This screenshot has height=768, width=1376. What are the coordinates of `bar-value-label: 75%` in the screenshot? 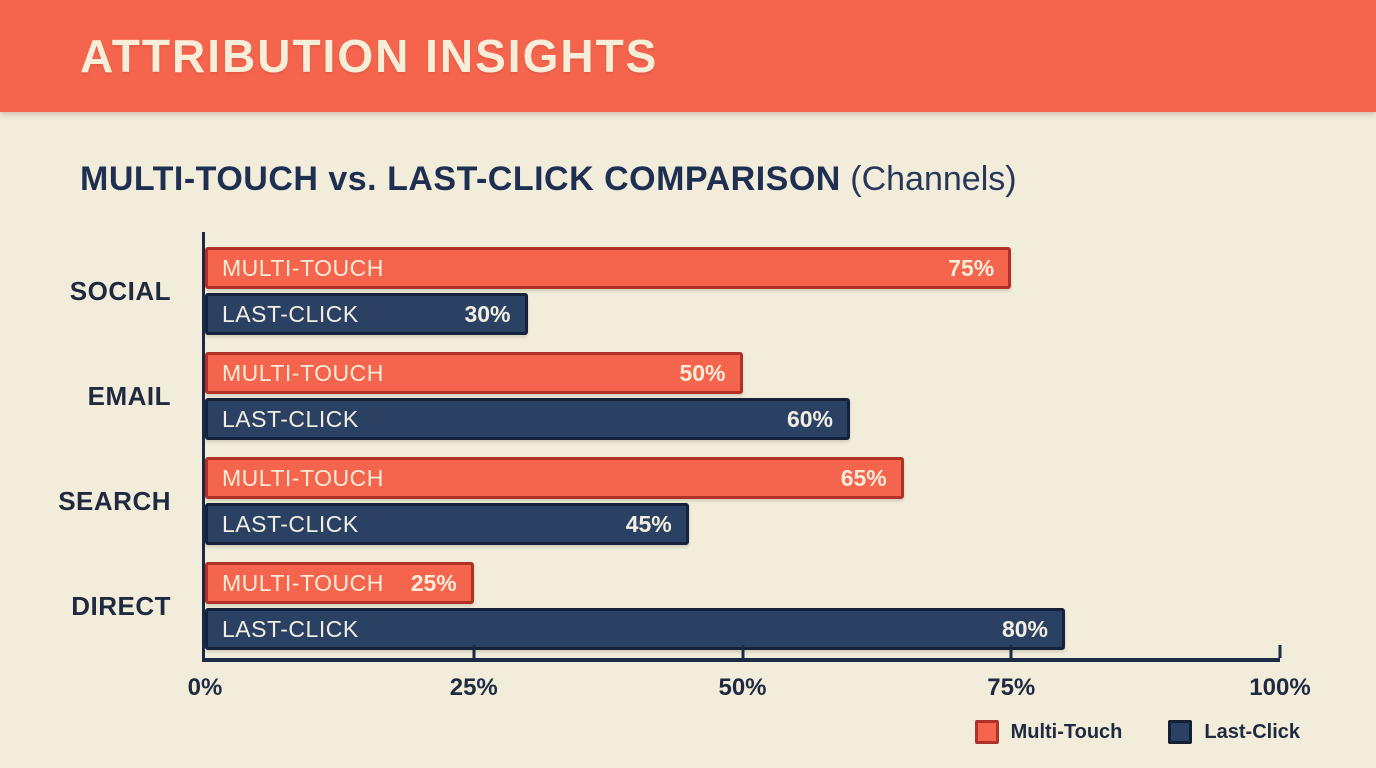 It's located at (971, 267).